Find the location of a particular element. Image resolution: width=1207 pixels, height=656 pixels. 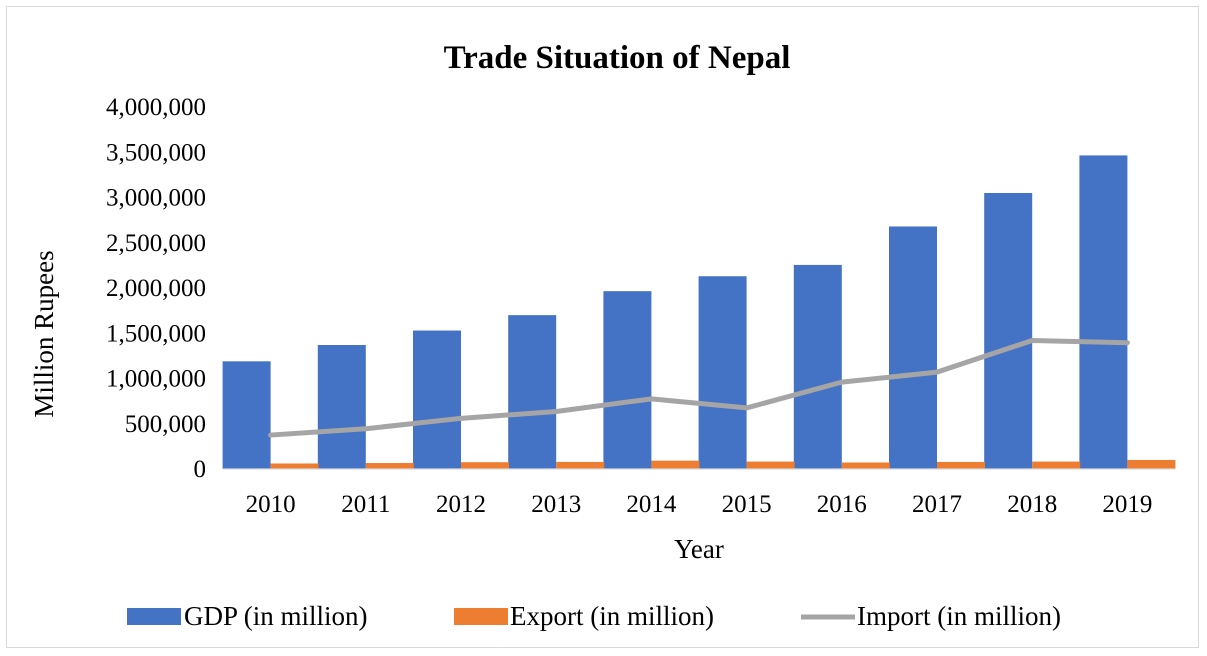

x-axis-ticks: 2010 2011 2012 2013 2014 2015 2016 2017 2018 2019 is located at coordinates (699, 504).